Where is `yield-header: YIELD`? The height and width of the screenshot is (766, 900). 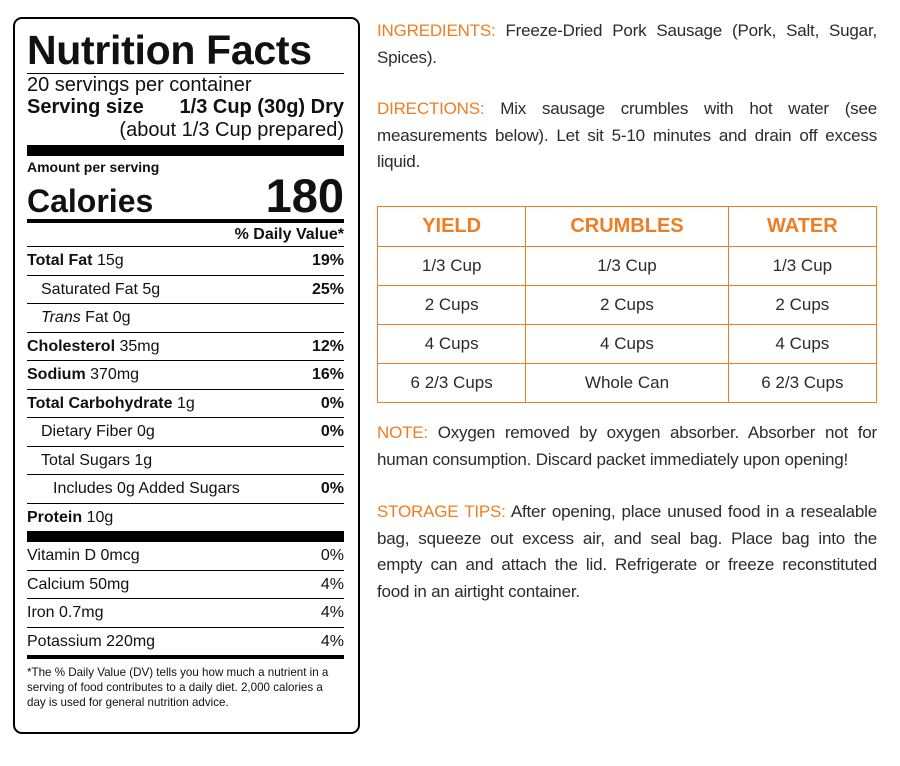
yield-header: YIELD is located at coordinates (451, 226).